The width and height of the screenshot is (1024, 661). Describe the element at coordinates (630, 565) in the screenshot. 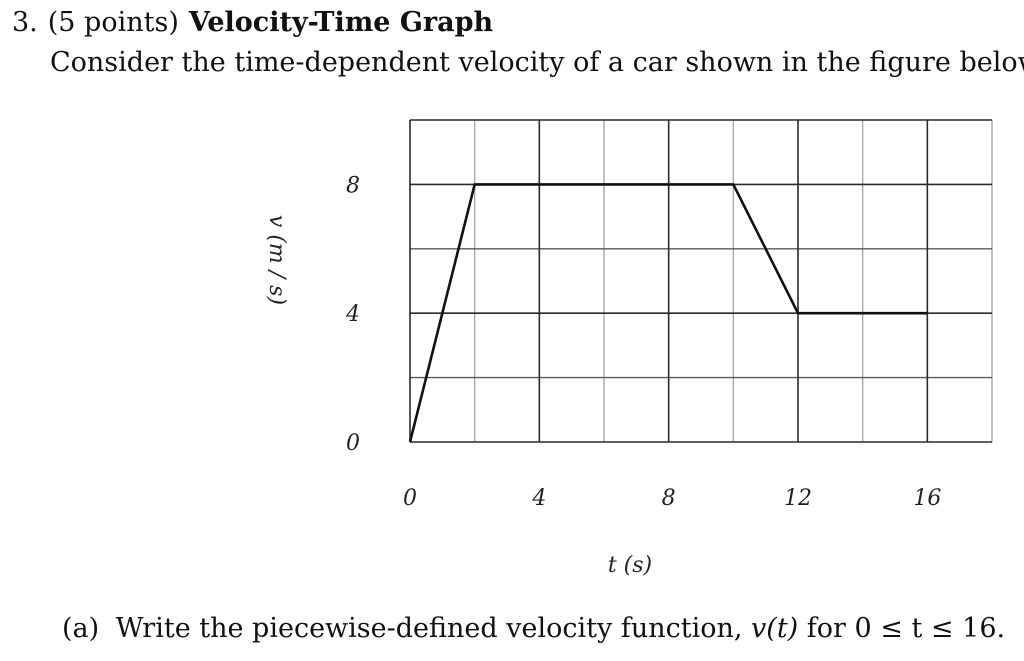

I see `x-axis-label: t (s)` at that location.